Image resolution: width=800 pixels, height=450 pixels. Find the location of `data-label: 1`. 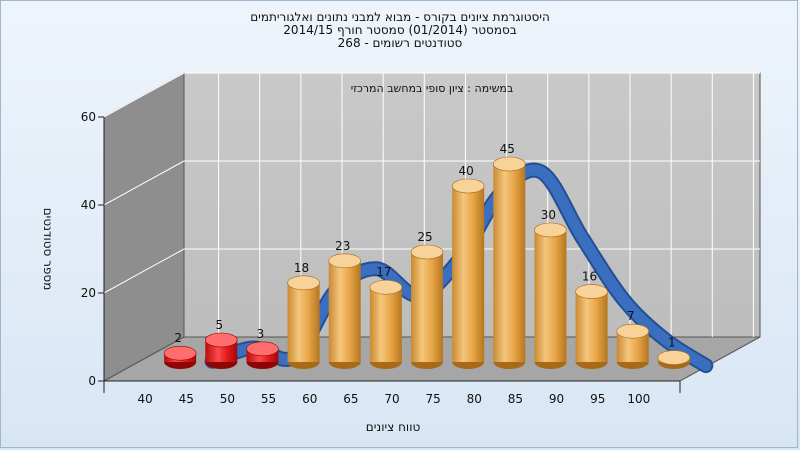

data-label: 1 is located at coordinates (672, 343).